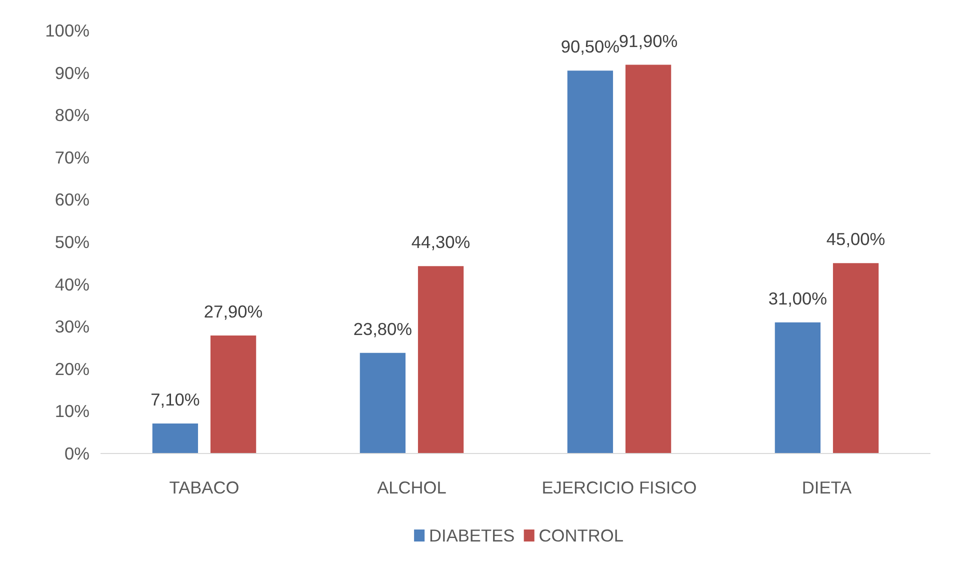 Image resolution: width=955 pixels, height=581 pixels. What do you see at coordinates (440, 242) in the screenshot?
I see `data-label: 44,30%` at bounding box center [440, 242].